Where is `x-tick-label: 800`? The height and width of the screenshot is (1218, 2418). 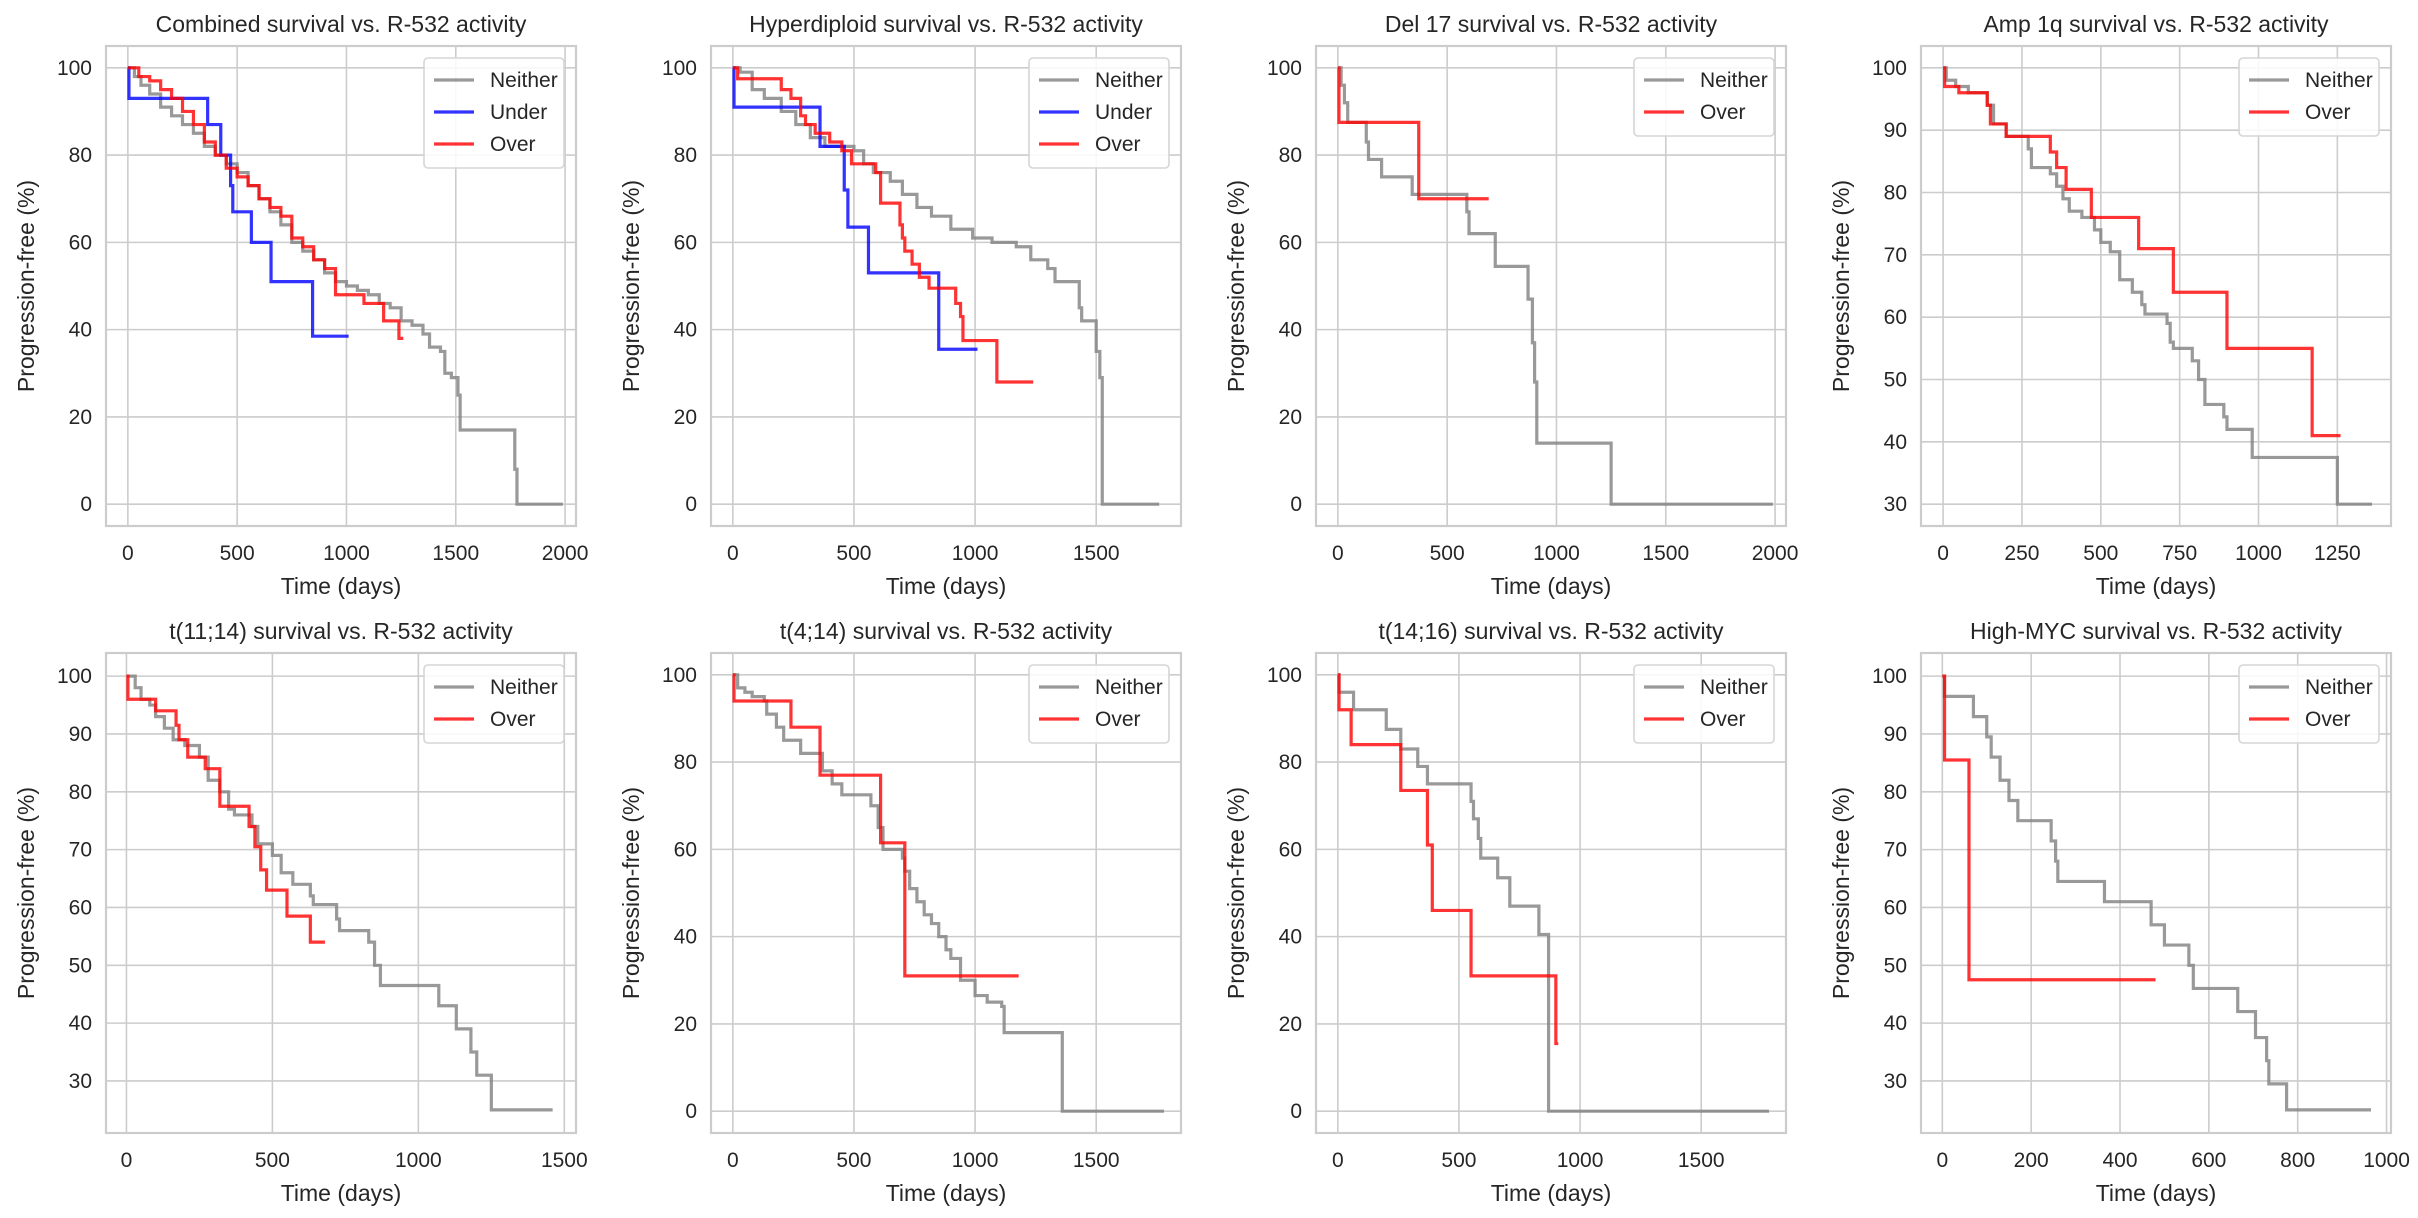
x-tick-label: 800 is located at coordinates (2297, 1160).